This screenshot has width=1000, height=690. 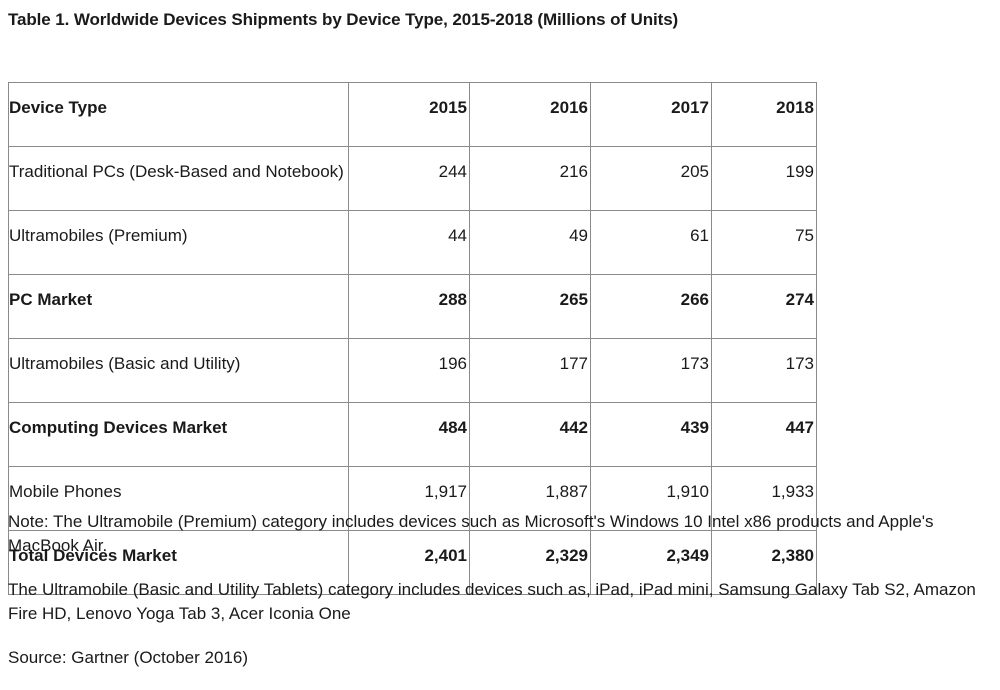 What do you see at coordinates (178, 434) in the screenshot?
I see `row-label: Computing Devices Market` at bounding box center [178, 434].